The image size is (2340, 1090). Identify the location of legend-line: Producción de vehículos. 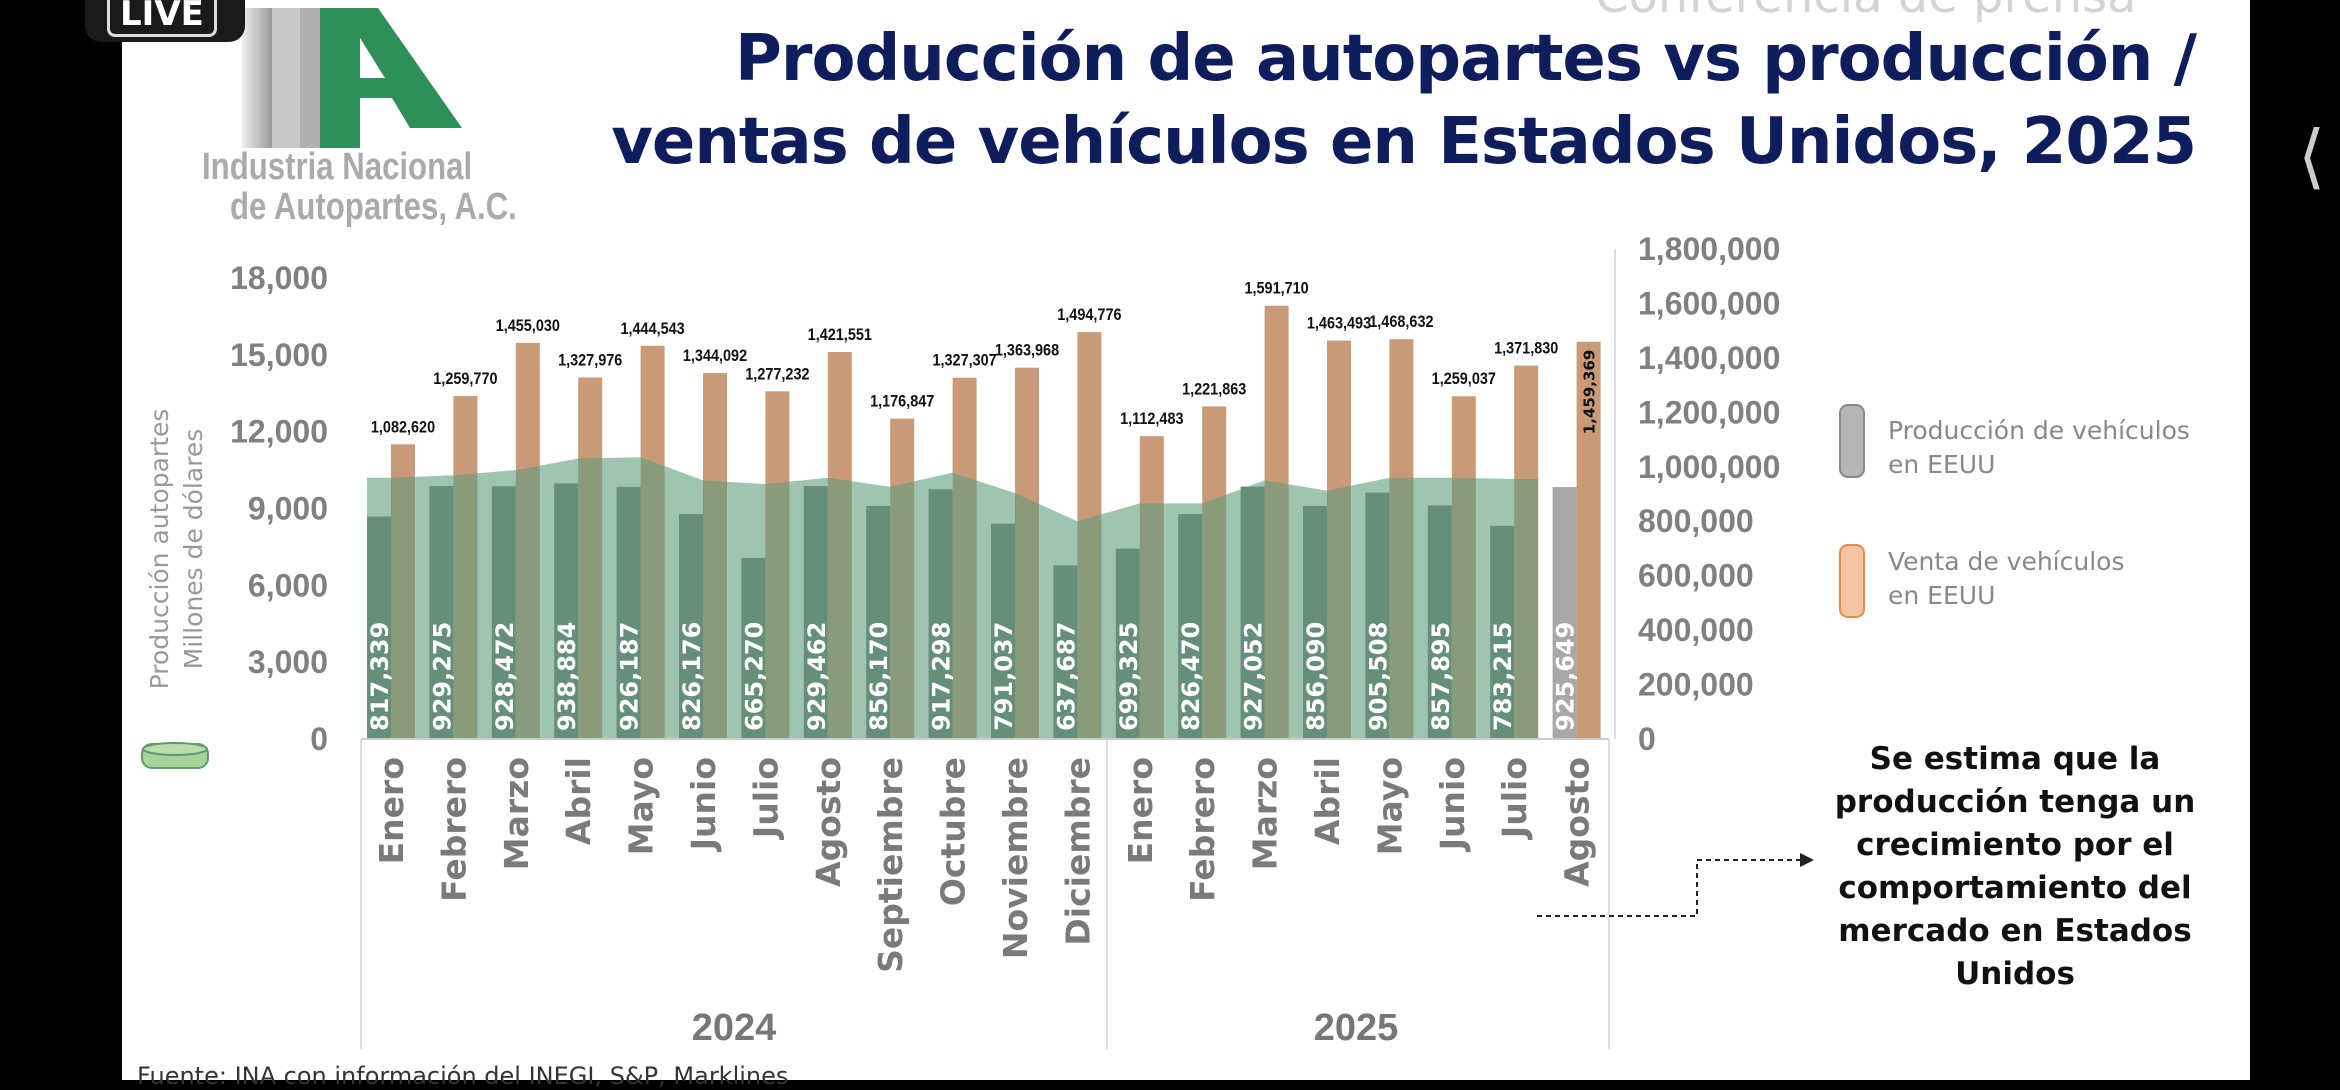
(2039, 430).